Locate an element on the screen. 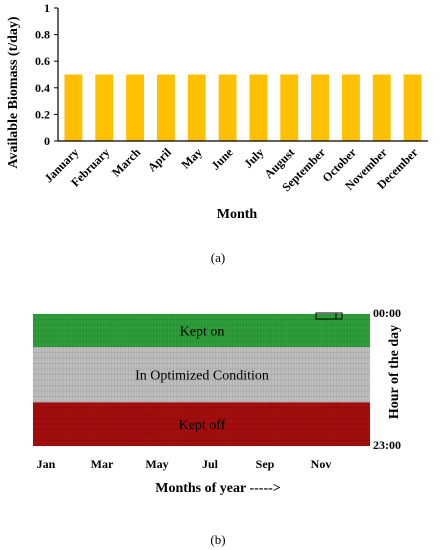 The image size is (440, 550). bar-october is located at coordinates (350, 107).